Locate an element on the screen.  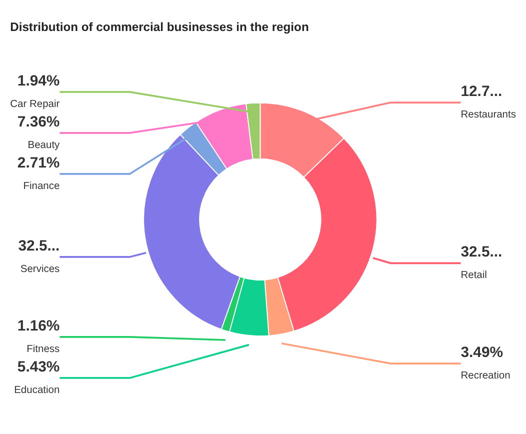
data-label: 1.94% is located at coordinates (38, 81).